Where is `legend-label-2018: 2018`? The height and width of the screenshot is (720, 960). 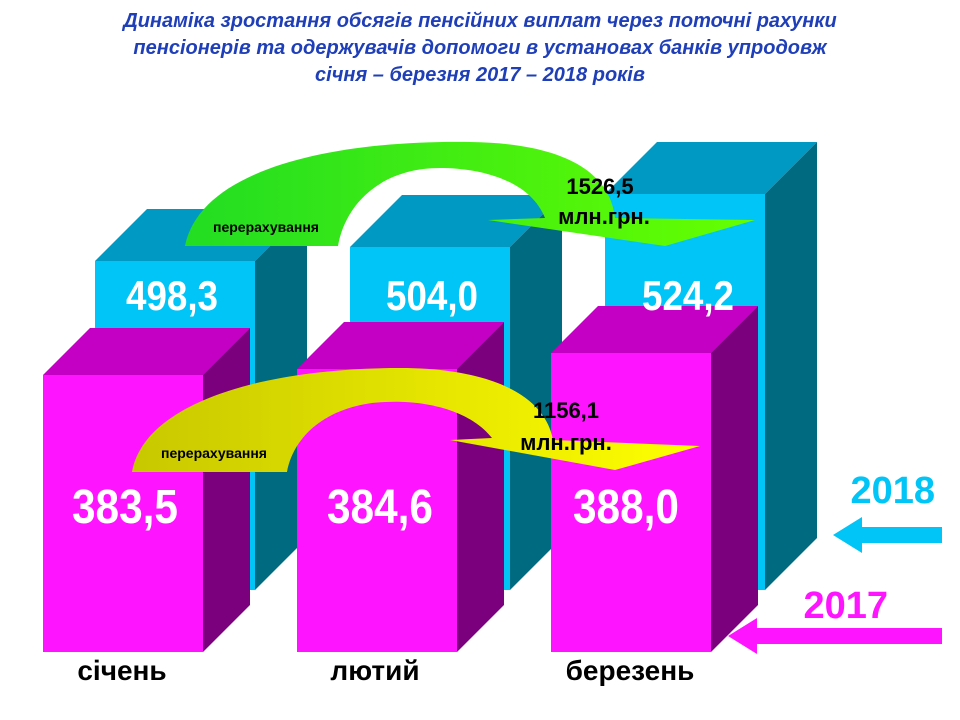 legend-label-2018: 2018 is located at coordinates (892, 491).